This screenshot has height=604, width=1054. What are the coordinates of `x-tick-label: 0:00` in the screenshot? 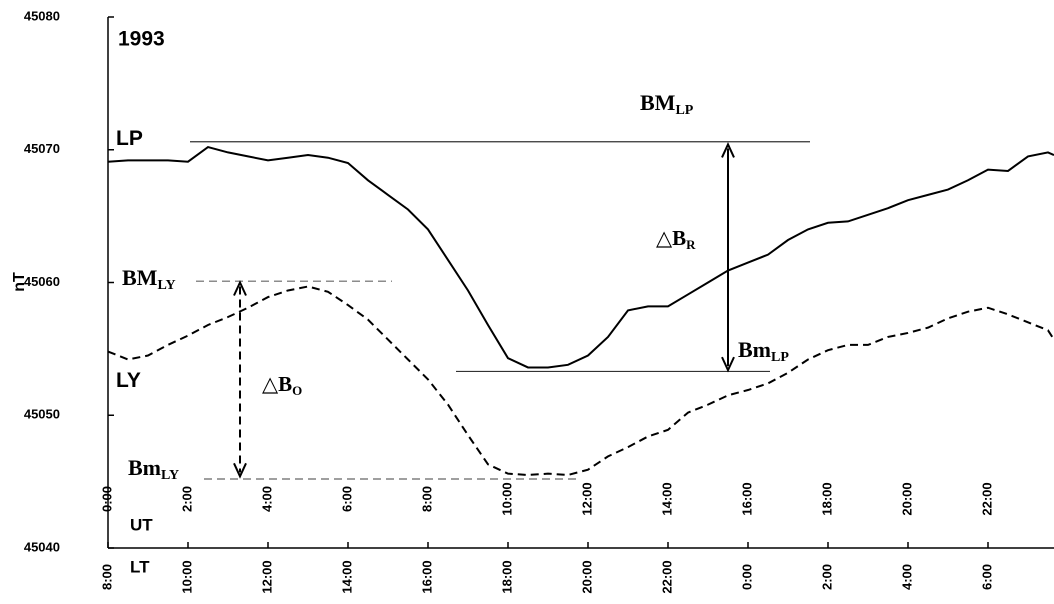 It's located at (106, 499).